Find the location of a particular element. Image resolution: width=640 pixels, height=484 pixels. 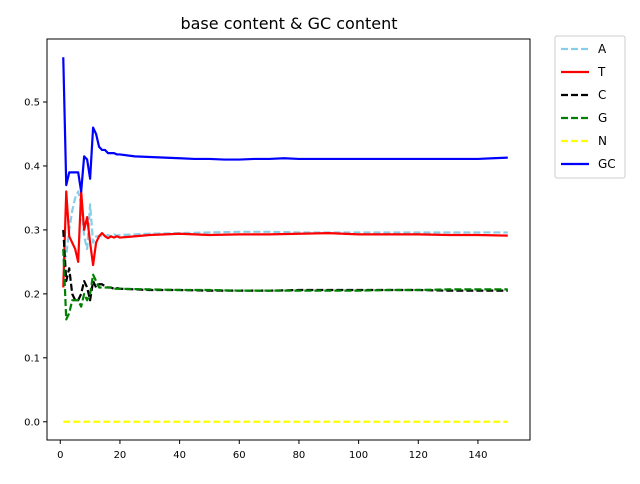

y-tick-label: 0.0 is located at coordinates (32, 422).